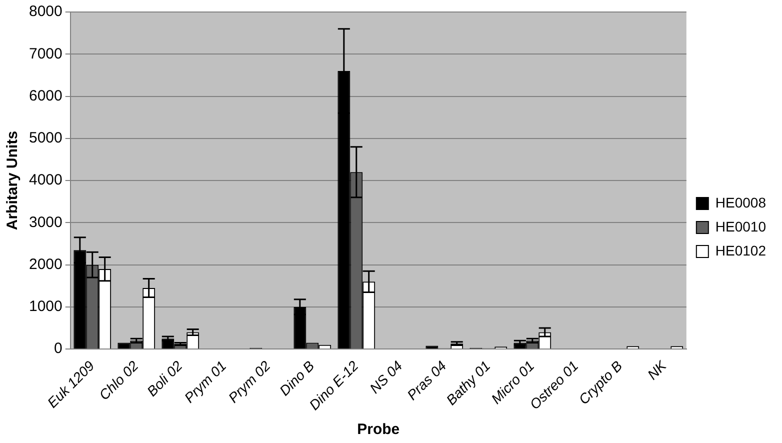 This screenshot has height=443, width=782. Describe the element at coordinates (45, 307) in the screenshot. I see `y-tick-label: 1000` at that location.